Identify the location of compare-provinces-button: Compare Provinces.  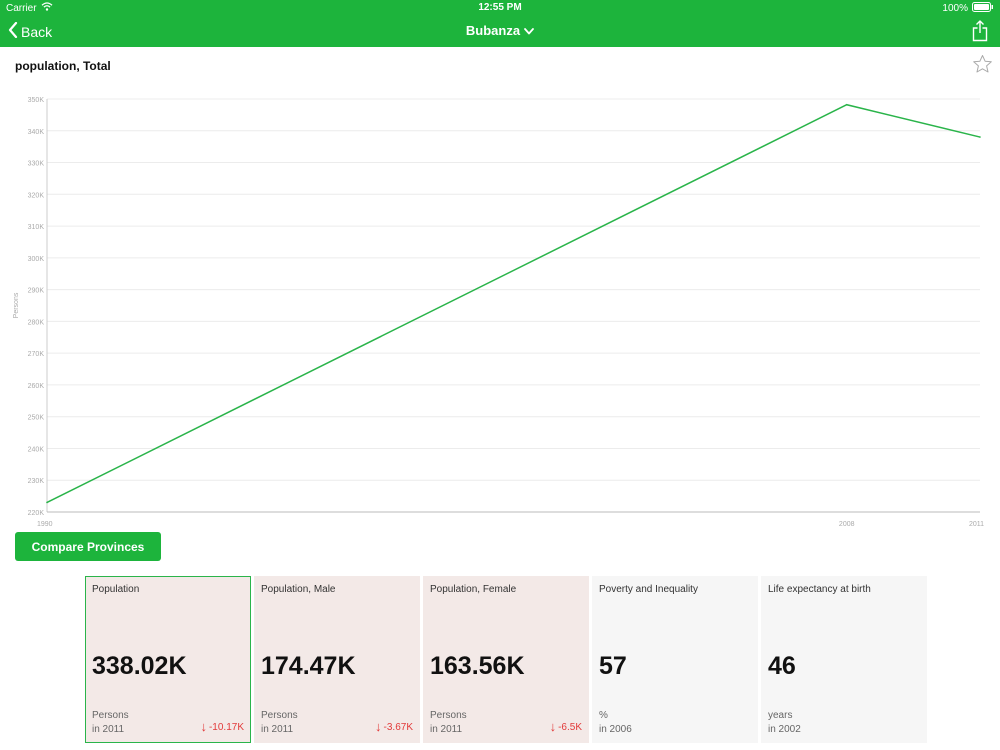
(88, 546).